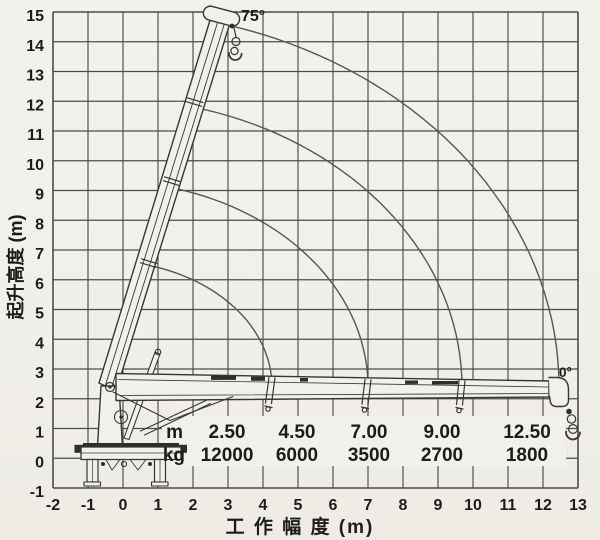 The image size is (600, 540). Describe the element at coordinates (573, 435) in the screenshot. I see `hook-0-icon` at that location.